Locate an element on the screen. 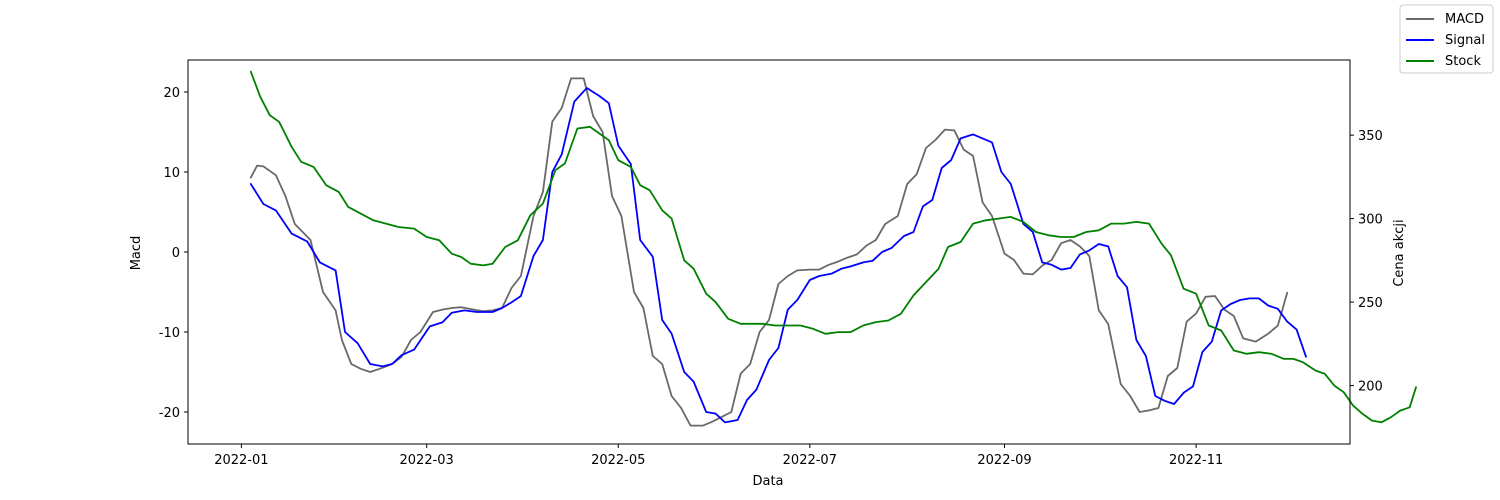 This screenshot has height=500, width=1500. legend-box is located at coordinates (1446, 39).